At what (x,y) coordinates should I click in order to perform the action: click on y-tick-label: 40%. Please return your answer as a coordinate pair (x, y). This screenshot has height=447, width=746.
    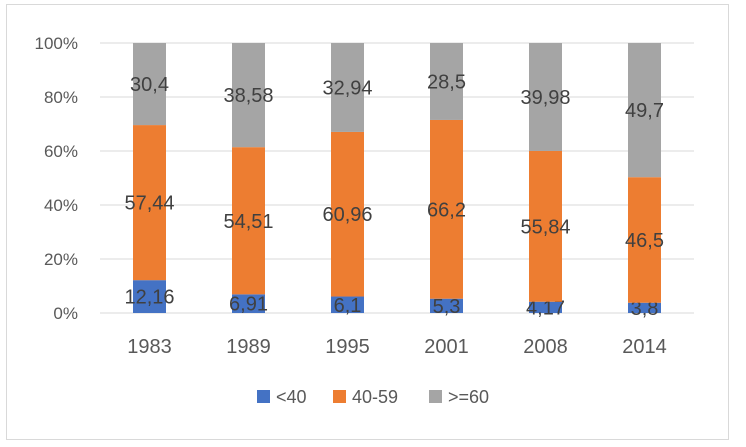
    Looking at the image, I should click on (61, 205).